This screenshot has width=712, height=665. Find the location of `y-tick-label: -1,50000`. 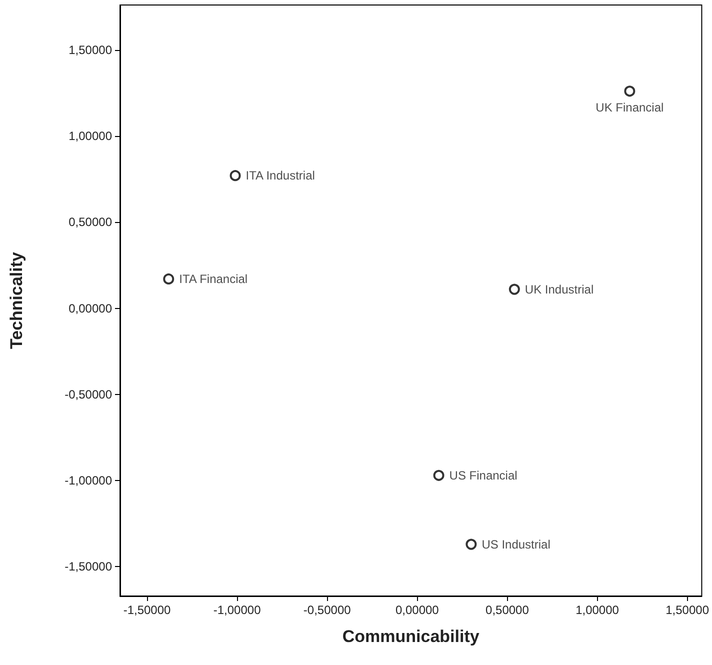

y-tick-label: -1,50000 is located at coordinates (88, 567).